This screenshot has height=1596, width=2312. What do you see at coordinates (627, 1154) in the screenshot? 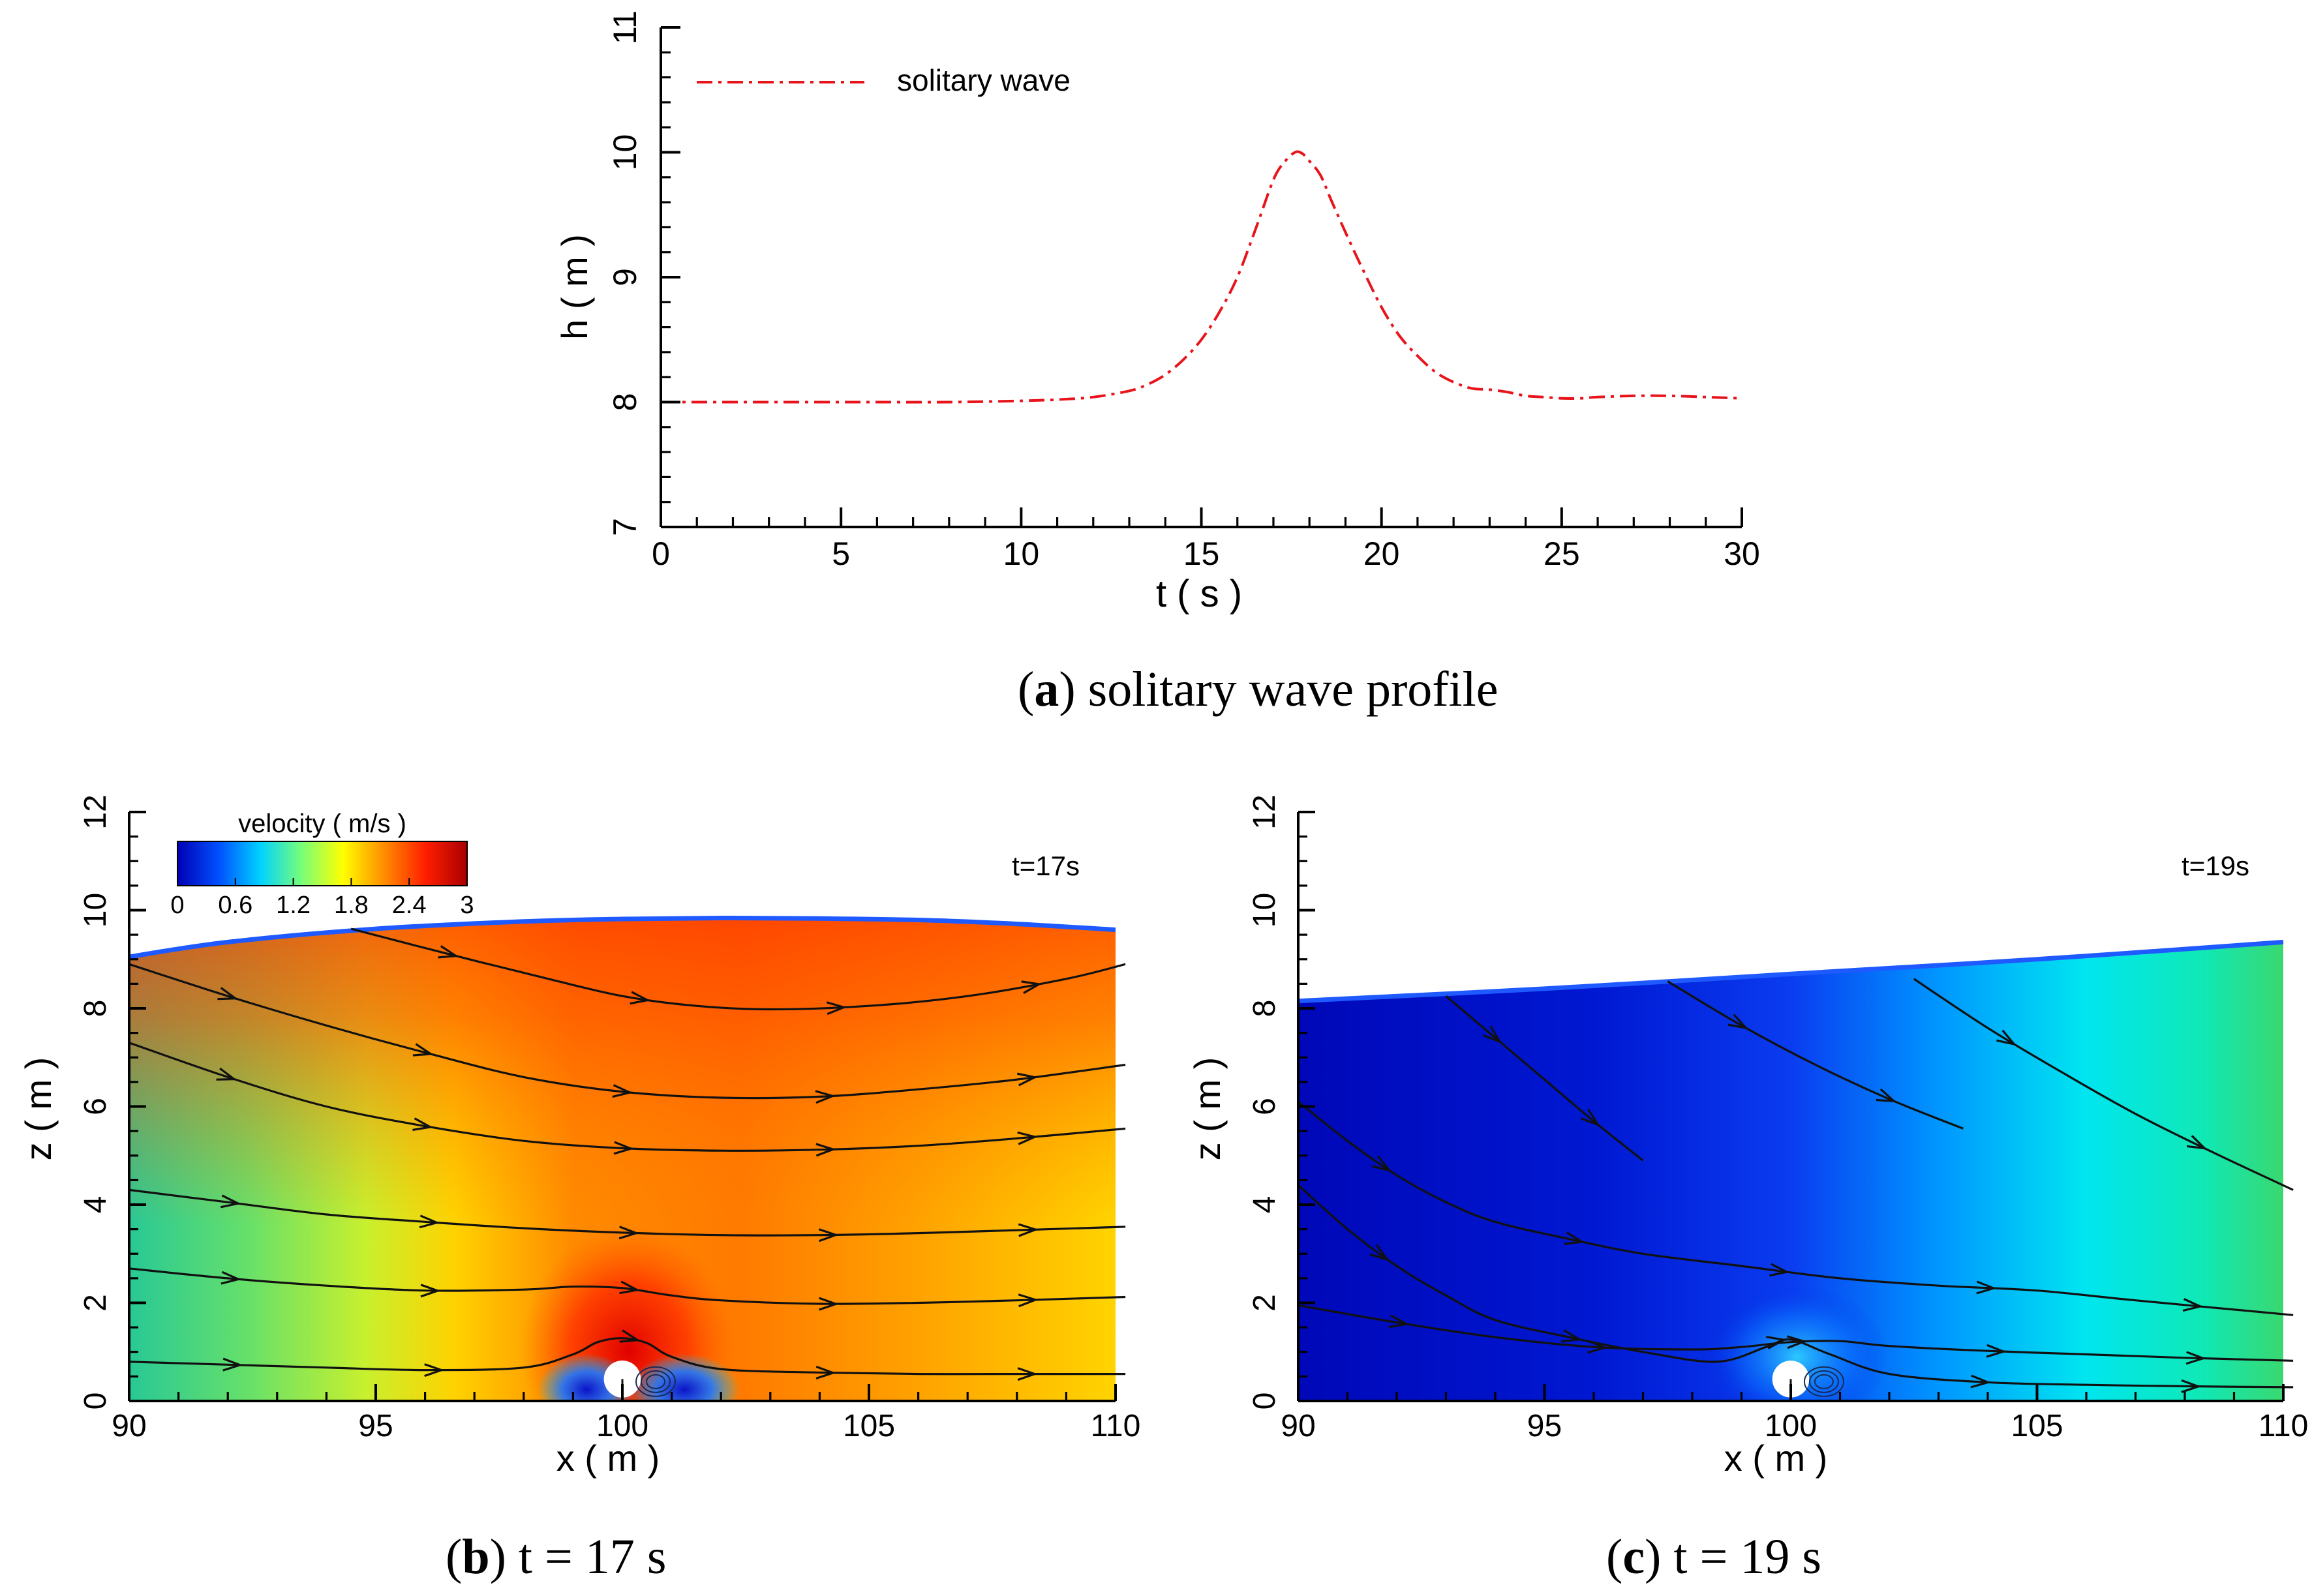
I see `streamlines` at bounding box center [627, 1154].